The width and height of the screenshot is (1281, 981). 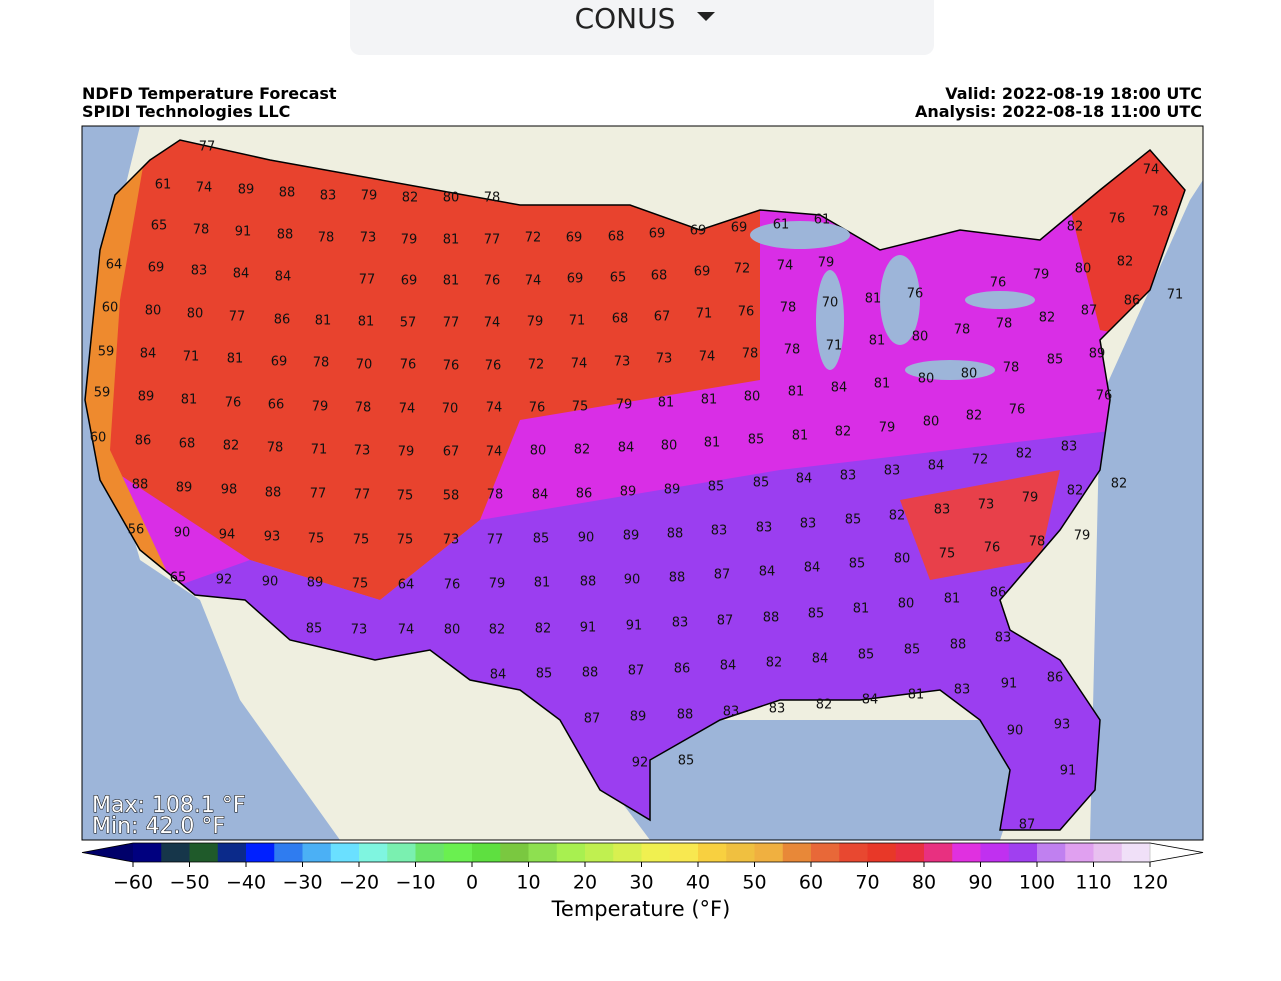 I want to click on temp-label: 59, so click(x=102, y=393).